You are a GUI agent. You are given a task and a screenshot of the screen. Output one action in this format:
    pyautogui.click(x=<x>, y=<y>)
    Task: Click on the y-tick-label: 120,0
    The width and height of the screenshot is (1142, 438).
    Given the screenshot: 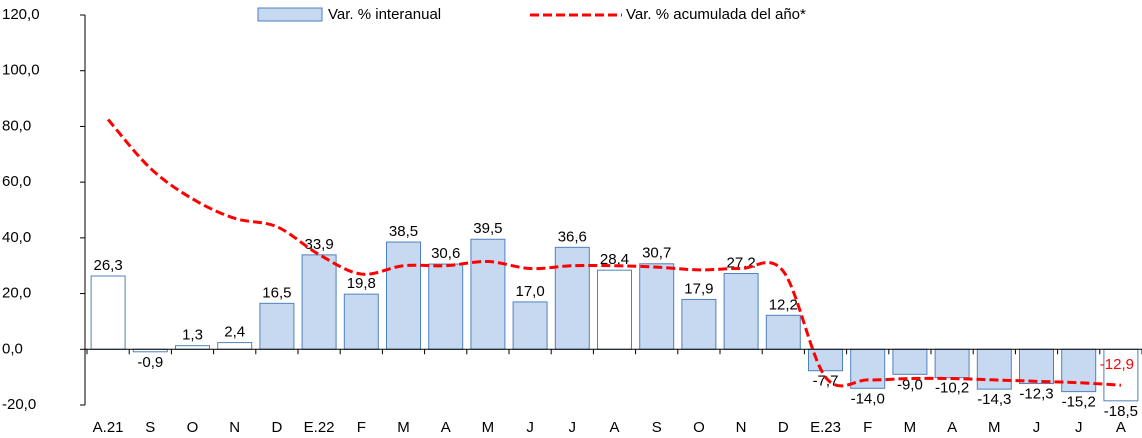 What is the action you would take?
    pyautogui.click(x=21, y=14)
    